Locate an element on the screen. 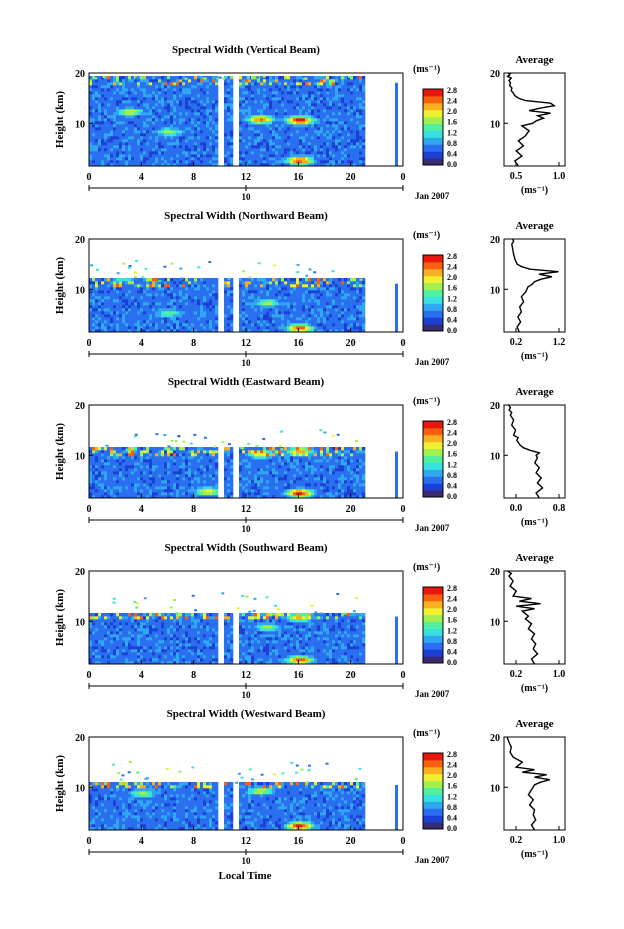 This screenshot has width=624, height=929. x-tick-label: 4 is located at coordinates (141, 177).